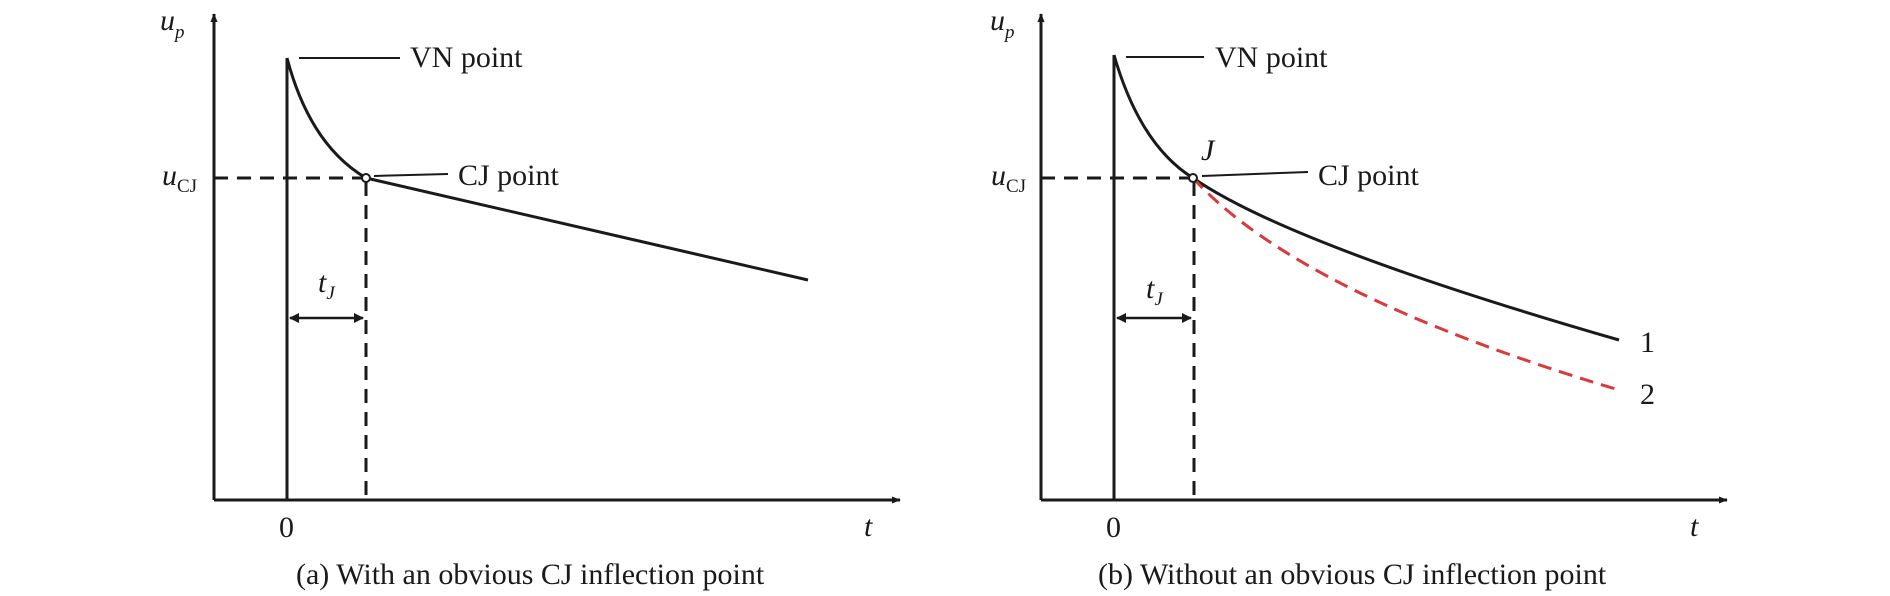  I want to click on post-cj-line, so click(587, 229).